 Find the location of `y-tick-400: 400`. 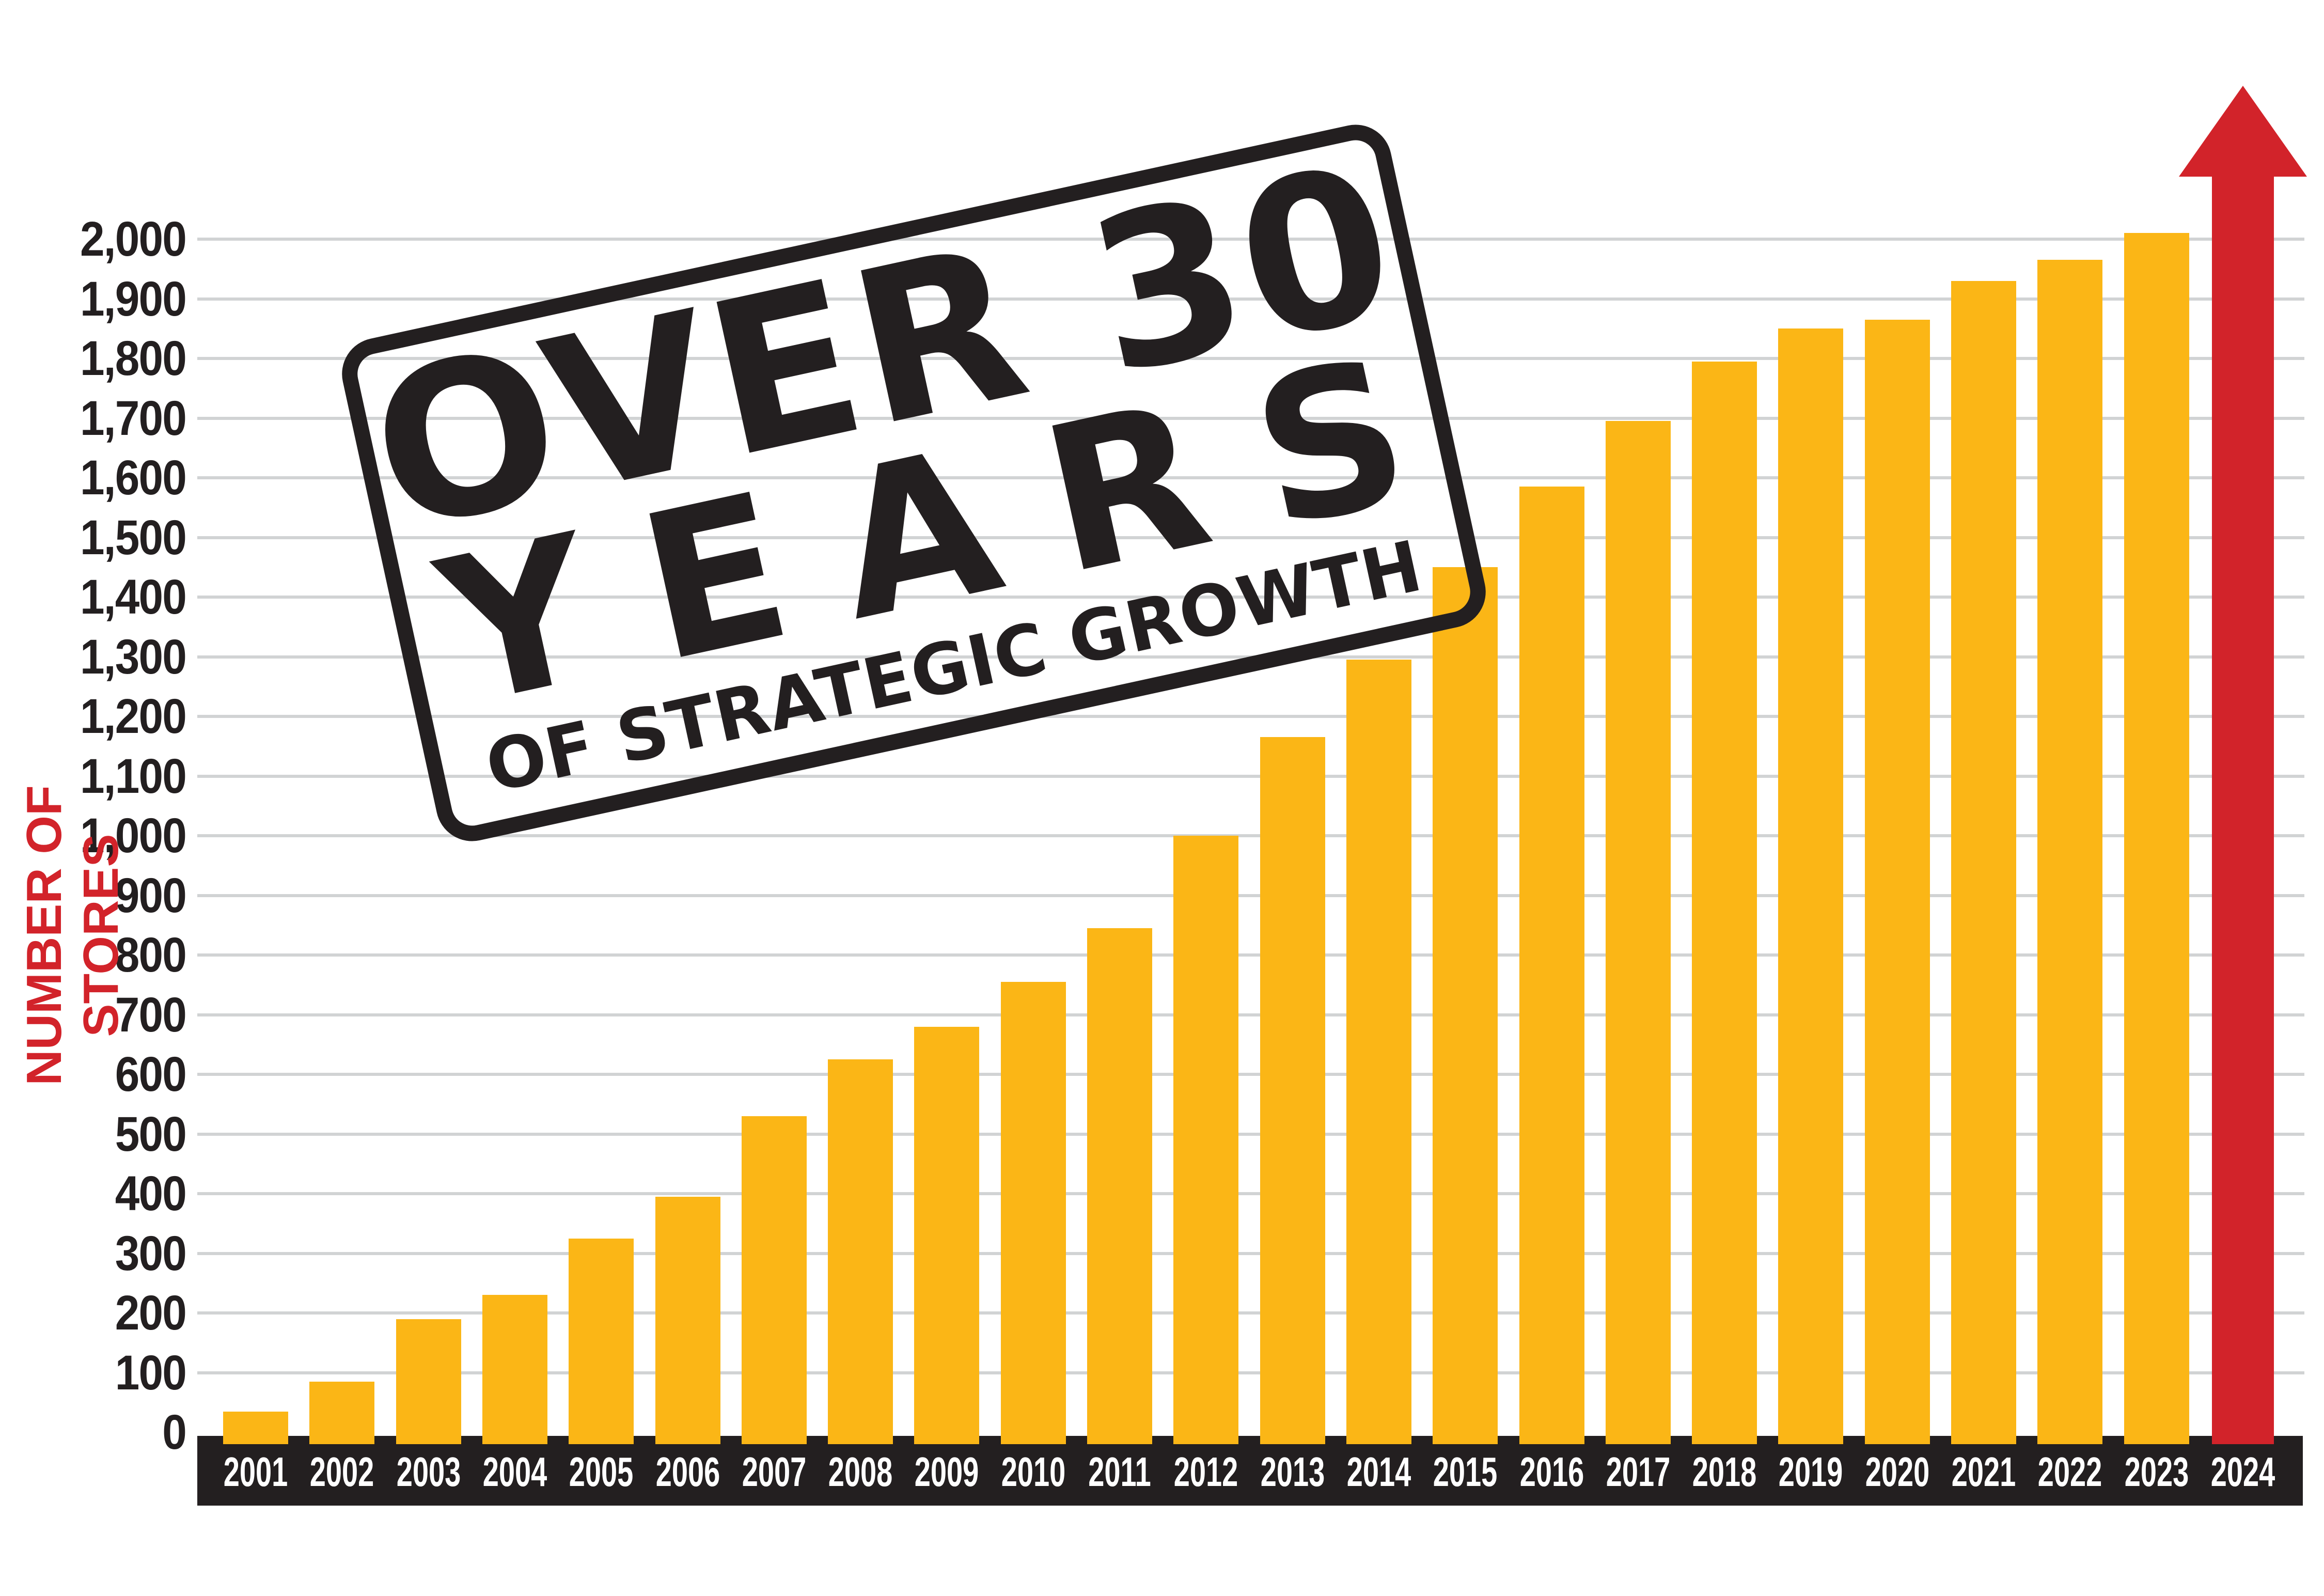

y-tick-400: 400 is located at coordinates (151, 1193).